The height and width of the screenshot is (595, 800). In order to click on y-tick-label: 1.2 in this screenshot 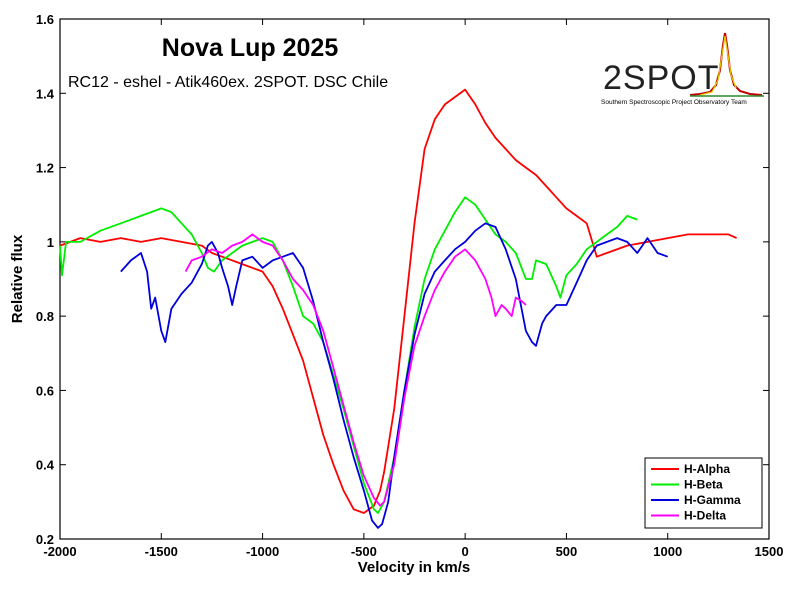, I will do `click(45, 168)`.